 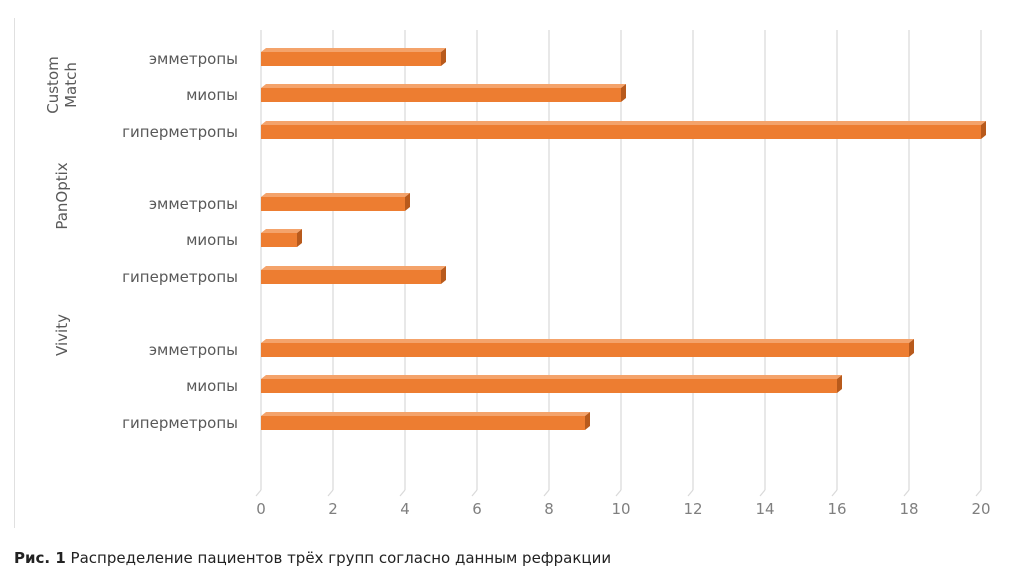 I want to click on x-tick-label: 12, so click(x=692, y=509).